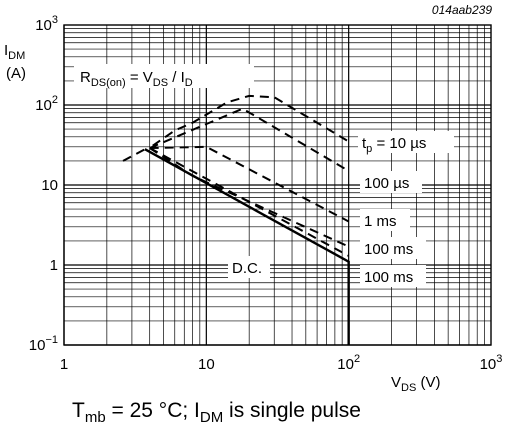 This screenshot has width=510, height=446. I want to click on series-label-100ms-b: 100 ms, so click(388, 277).